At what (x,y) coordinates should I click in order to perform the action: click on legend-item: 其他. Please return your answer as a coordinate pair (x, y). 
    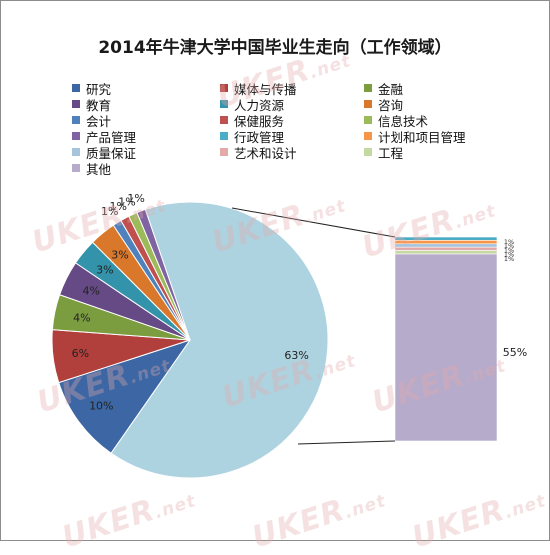
    Looking at the image, I should click on (146, 168).